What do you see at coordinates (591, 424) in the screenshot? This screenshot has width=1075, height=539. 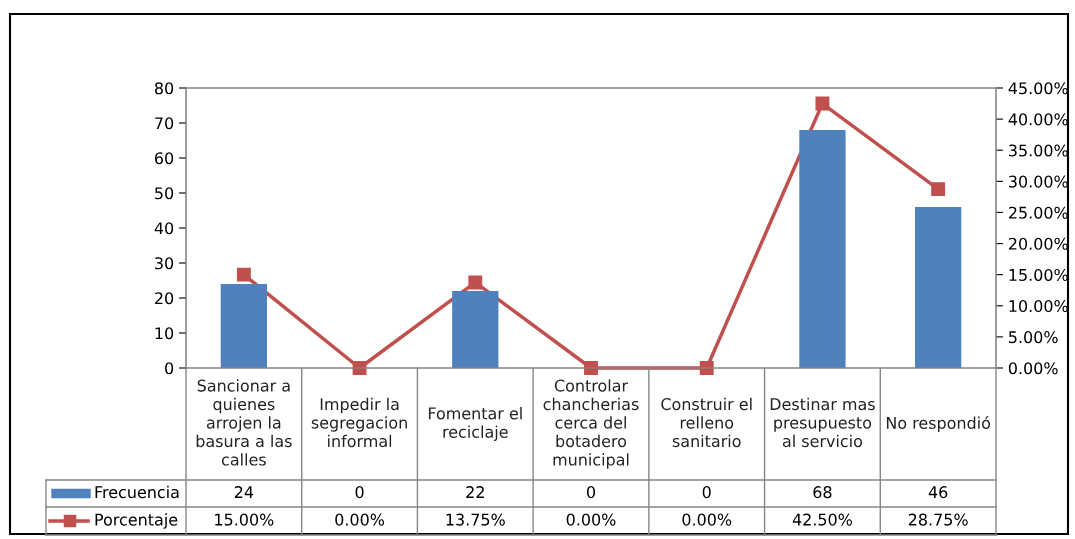 I see `x-tick-label: Controlar chancherias cerca del botadero municipal` at bounding box center [591, 424].